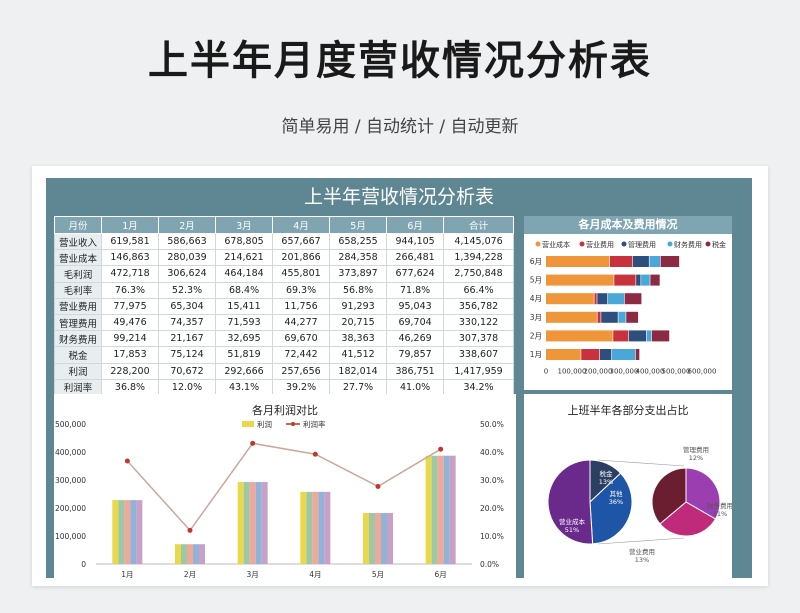  What do you see at coordinates (358, 355) in the screenshot?
I see `table-cell: 41,512` at bounding box center [358, 355].